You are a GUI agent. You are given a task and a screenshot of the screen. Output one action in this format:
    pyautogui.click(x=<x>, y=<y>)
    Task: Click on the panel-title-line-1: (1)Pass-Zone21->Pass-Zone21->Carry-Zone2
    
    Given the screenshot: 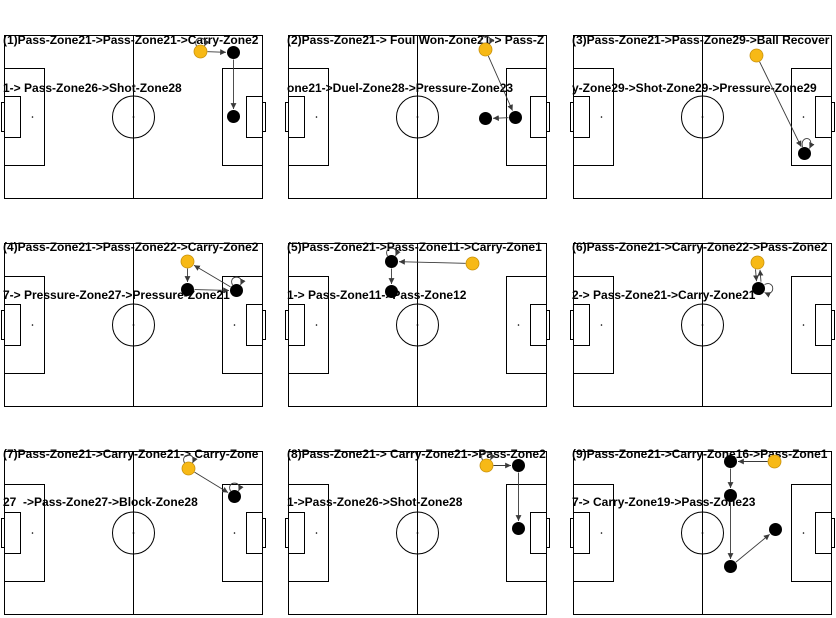 What is the action you would take?
    pyautogui.click(x=131, y=40)
    